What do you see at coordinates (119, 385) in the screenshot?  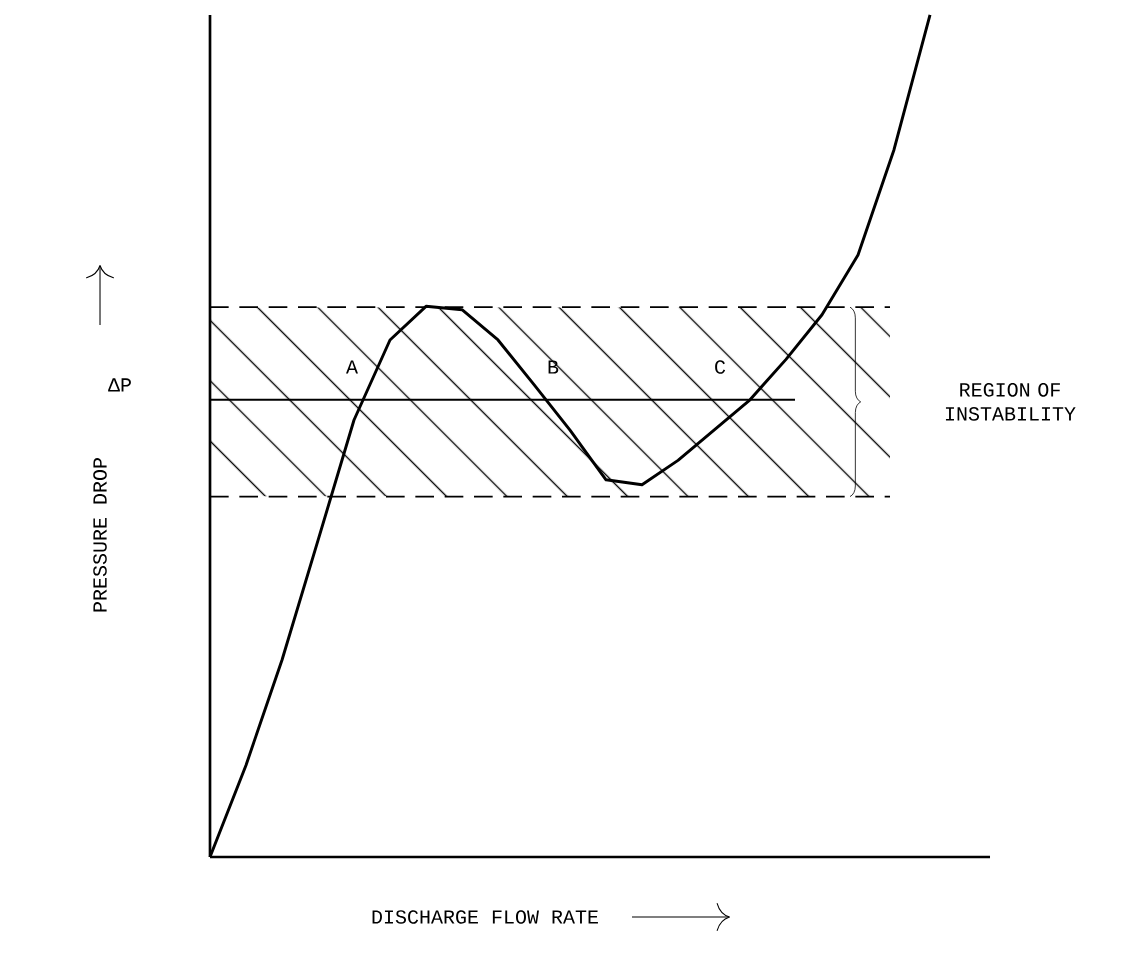 I see `text: ΔP` at bounding box center [119, 385].